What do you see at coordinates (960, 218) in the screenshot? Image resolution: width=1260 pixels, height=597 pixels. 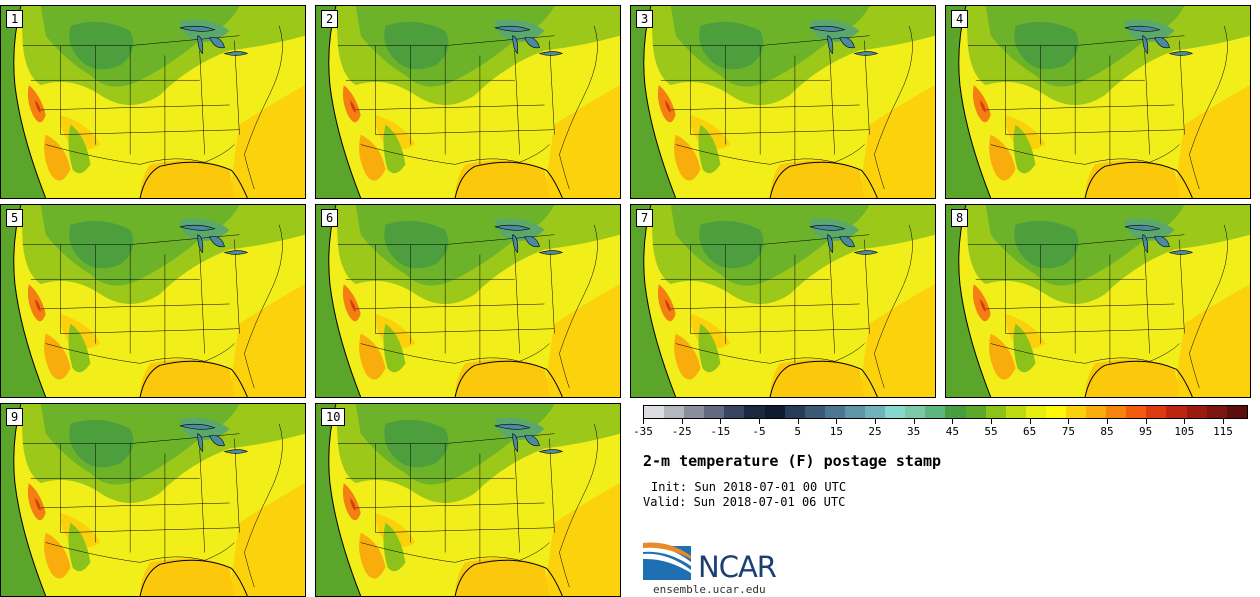 I see `member-number: 8` at bounding box center [960, 218].